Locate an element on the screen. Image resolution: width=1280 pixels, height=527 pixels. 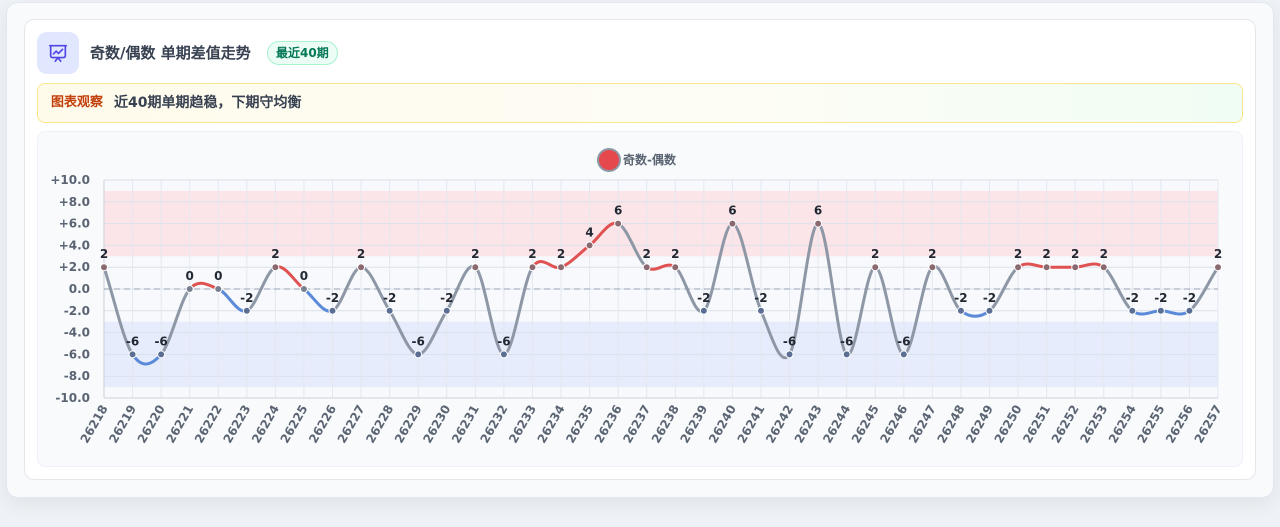
y-tick-label: +6.0 is located at coordinates (74, 224).